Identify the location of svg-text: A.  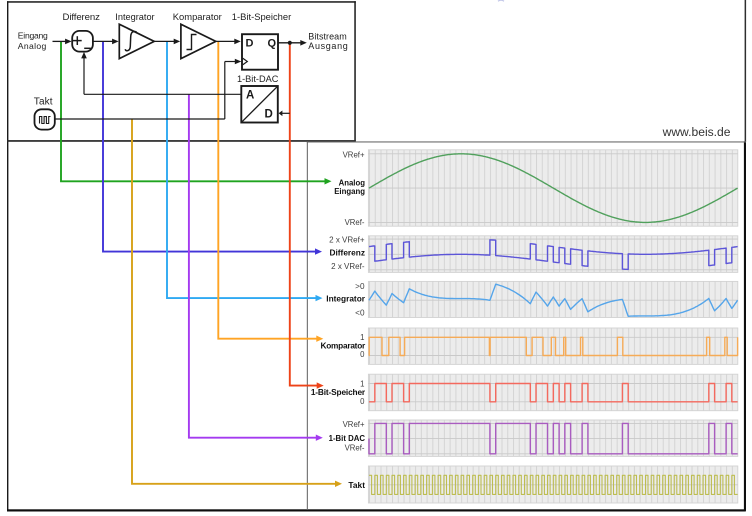
(250, 95).